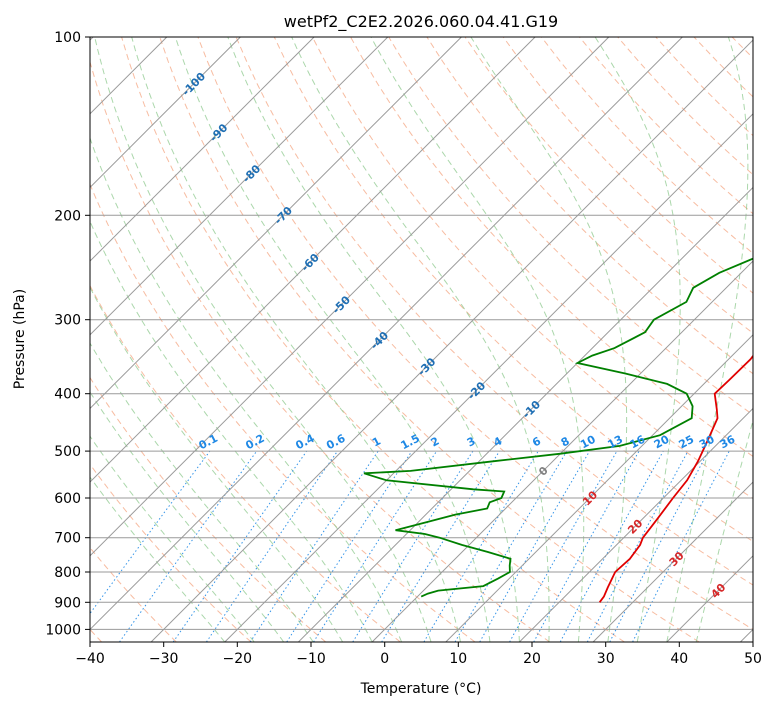  I want to click on isotherm-label: -70, so click(283, 215).